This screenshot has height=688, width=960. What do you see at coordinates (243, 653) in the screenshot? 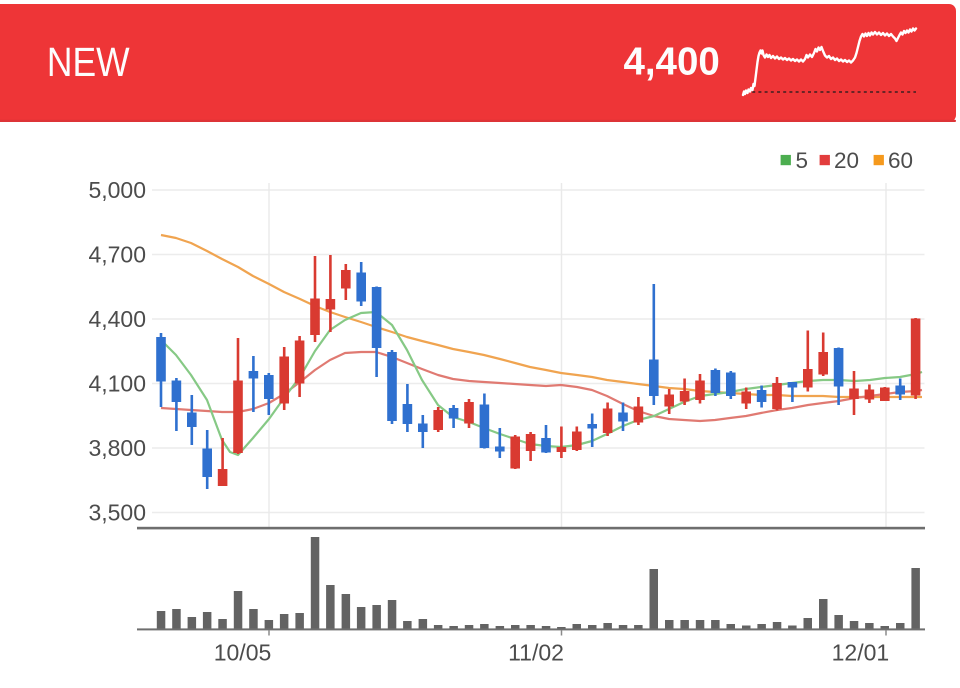
I see `svg-text: 10/05` at bounding box center [243, 653].